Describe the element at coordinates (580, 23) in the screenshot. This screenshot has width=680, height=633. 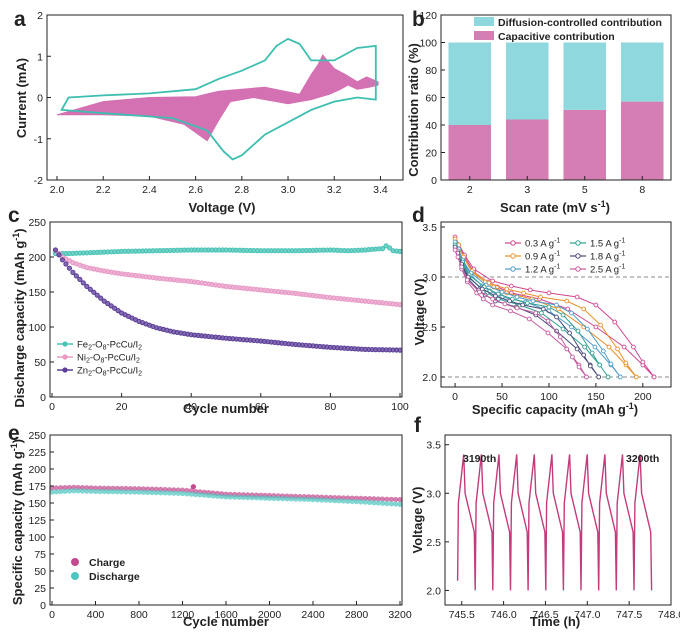
I see `b-legend-label-diffusion: Diffusion-controlled contribution` at that location.